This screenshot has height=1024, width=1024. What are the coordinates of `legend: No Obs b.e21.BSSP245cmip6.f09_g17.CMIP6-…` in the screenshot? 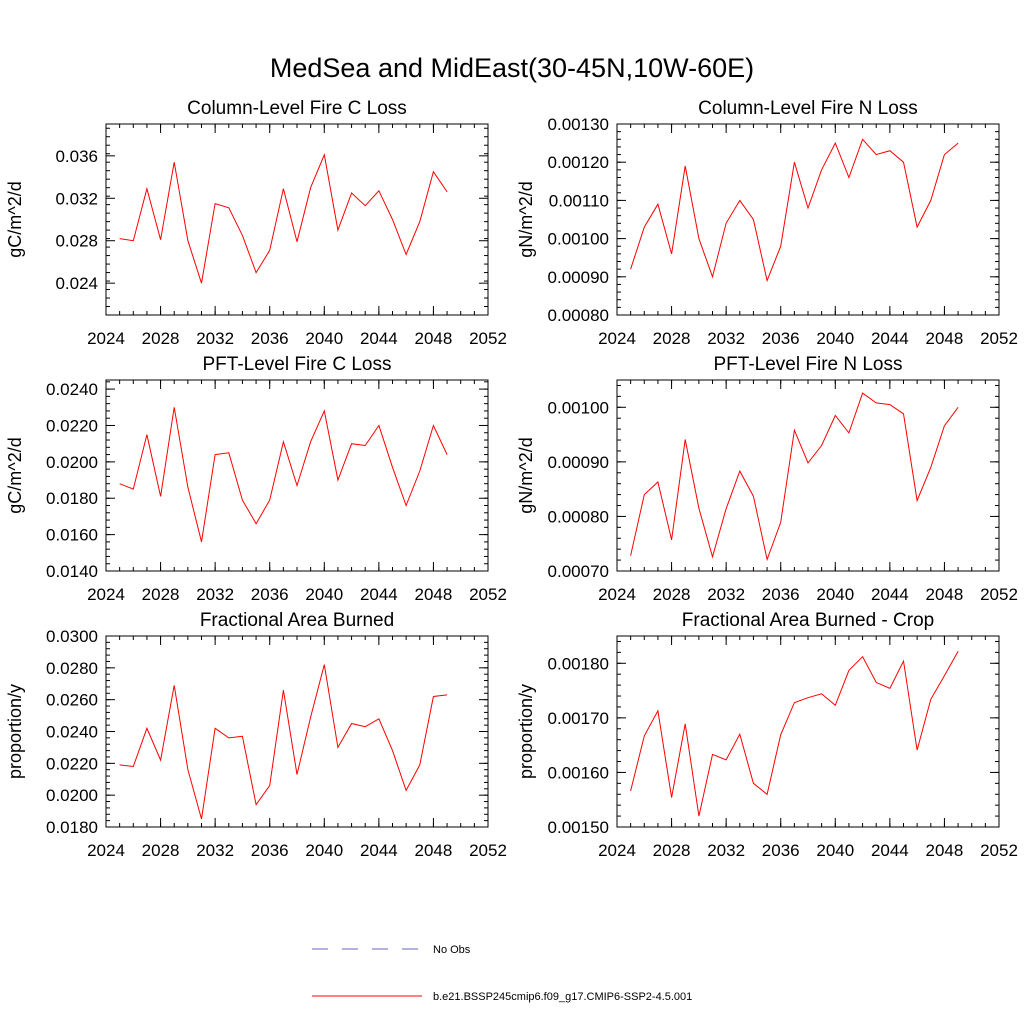 It's located at (502, 973).